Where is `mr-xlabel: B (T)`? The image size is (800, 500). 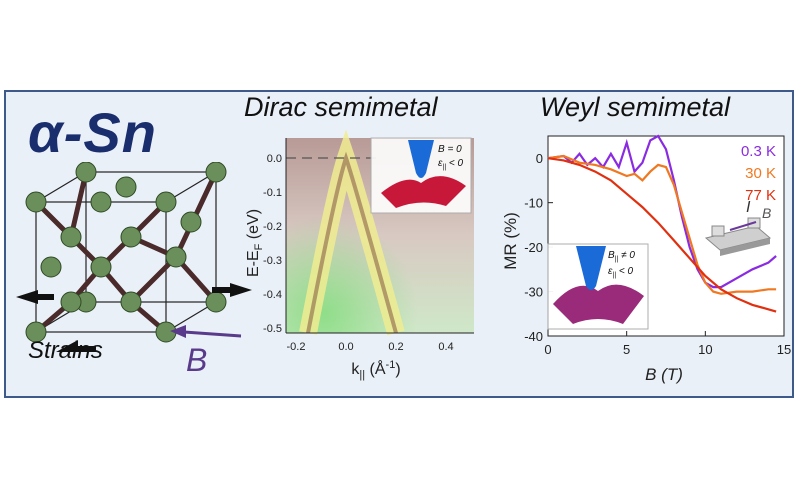 mr-xlabel: B (T) is located at coordinates (664, 374).